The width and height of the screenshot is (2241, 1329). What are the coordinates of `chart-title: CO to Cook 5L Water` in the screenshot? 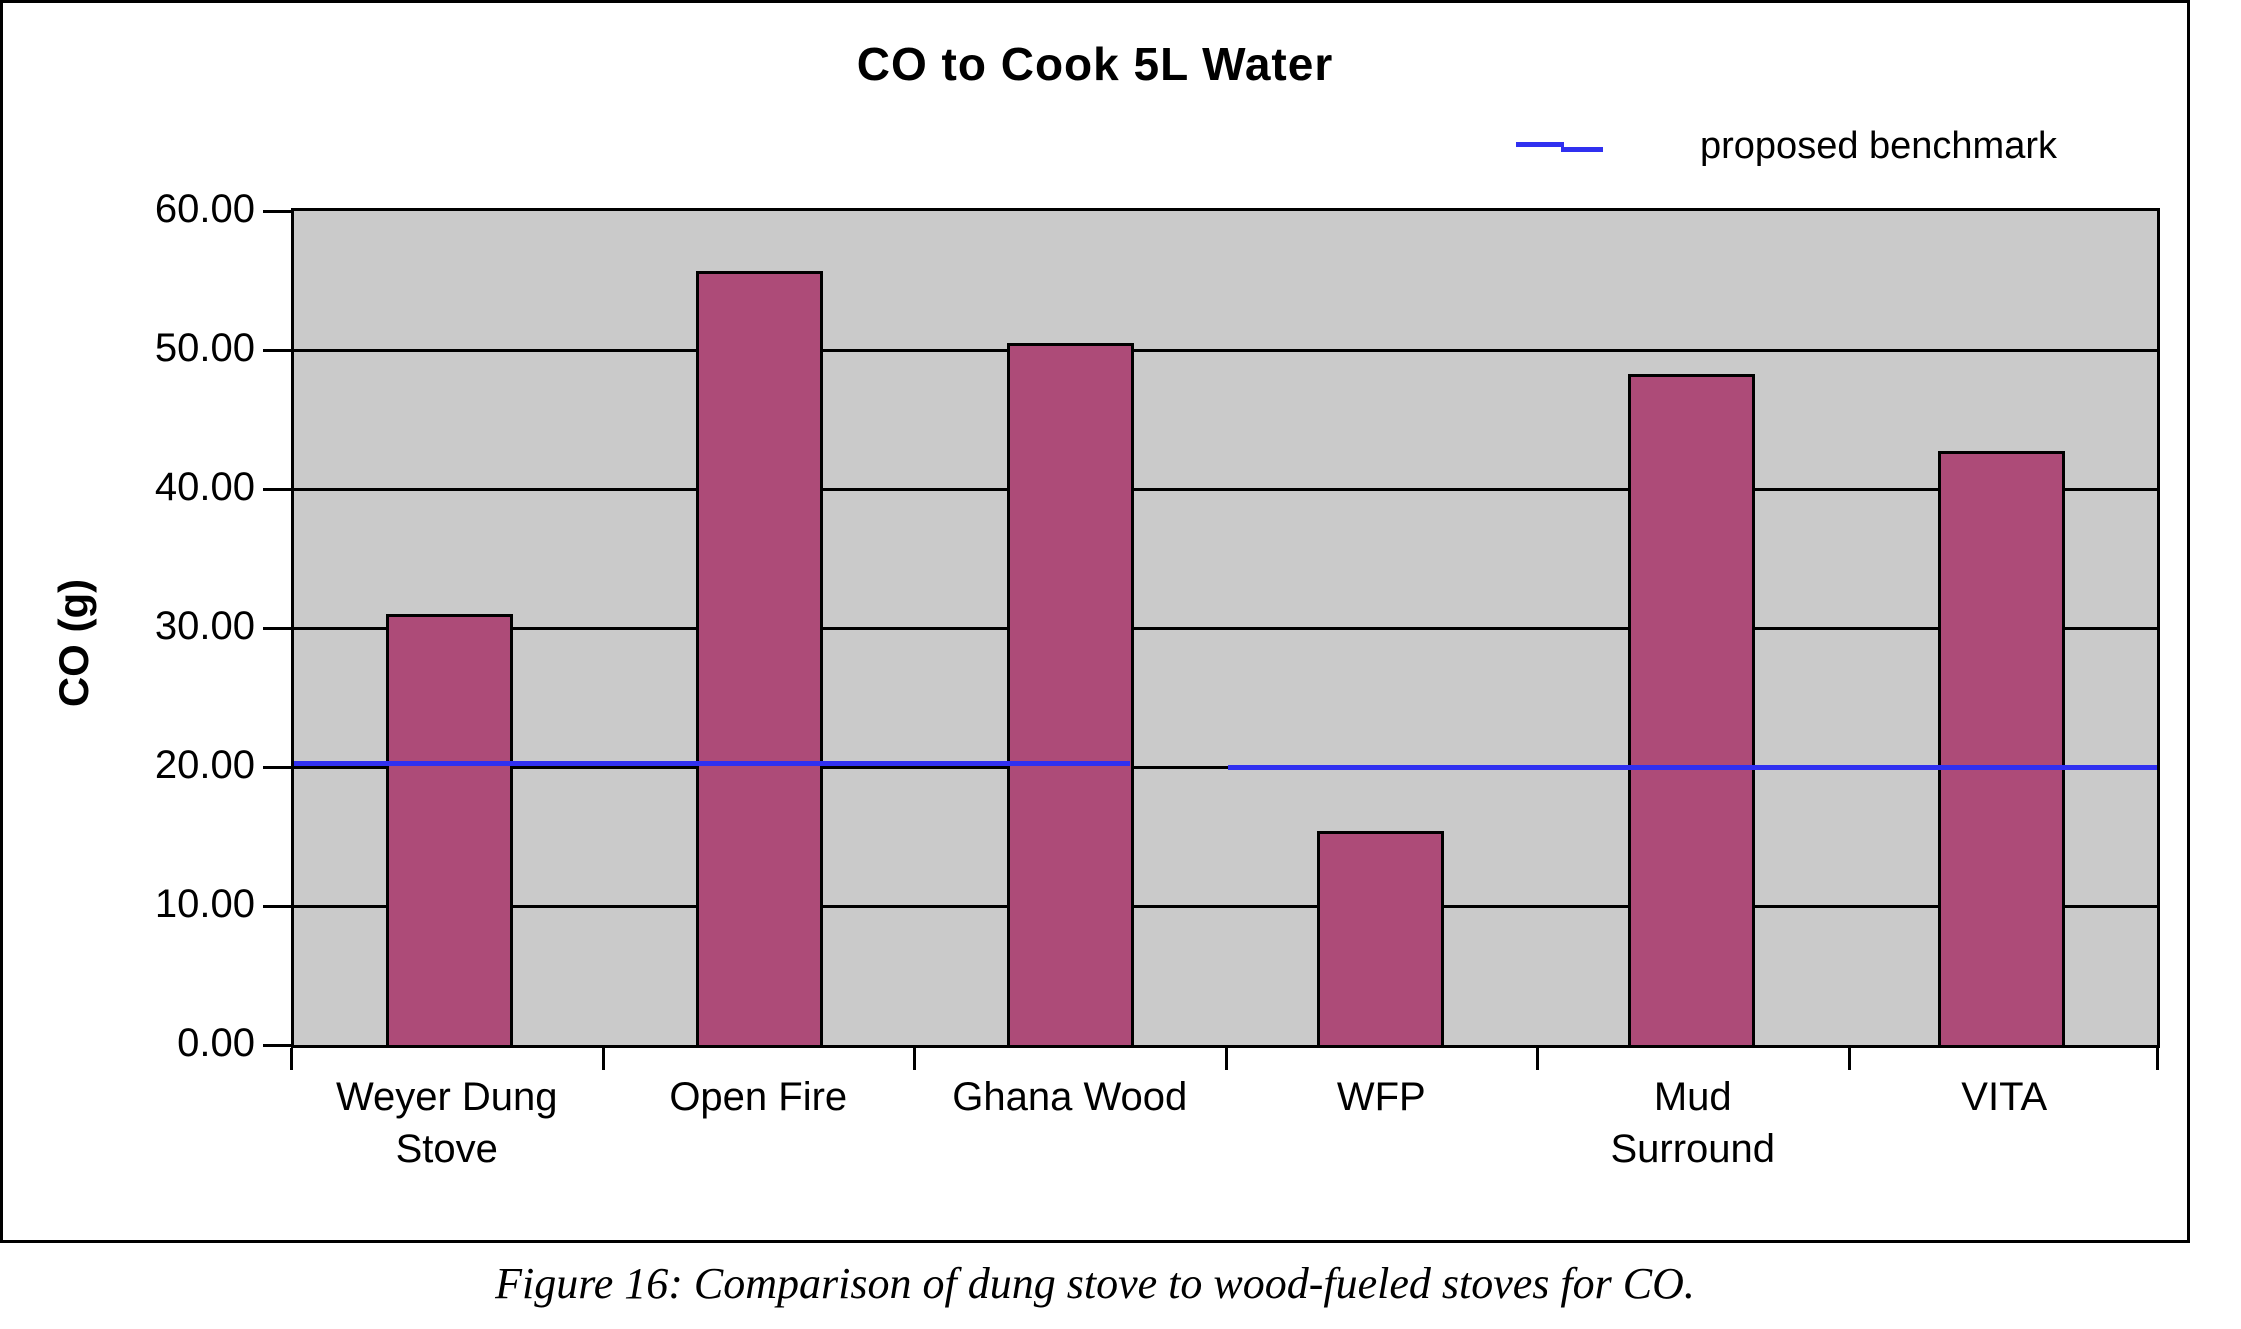 It's located at (1095, 64).